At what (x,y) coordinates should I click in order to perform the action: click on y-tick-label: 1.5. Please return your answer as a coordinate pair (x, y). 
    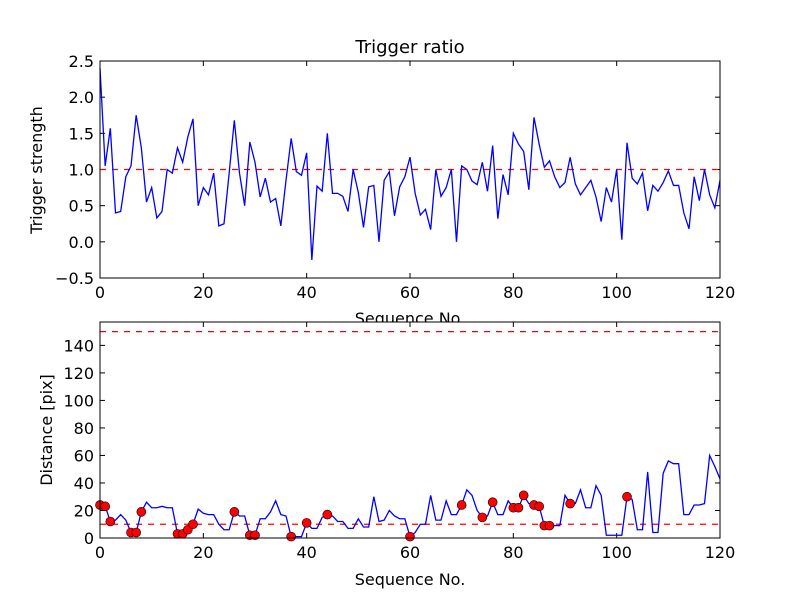
    Looking at the image, I should click on (81, 133).